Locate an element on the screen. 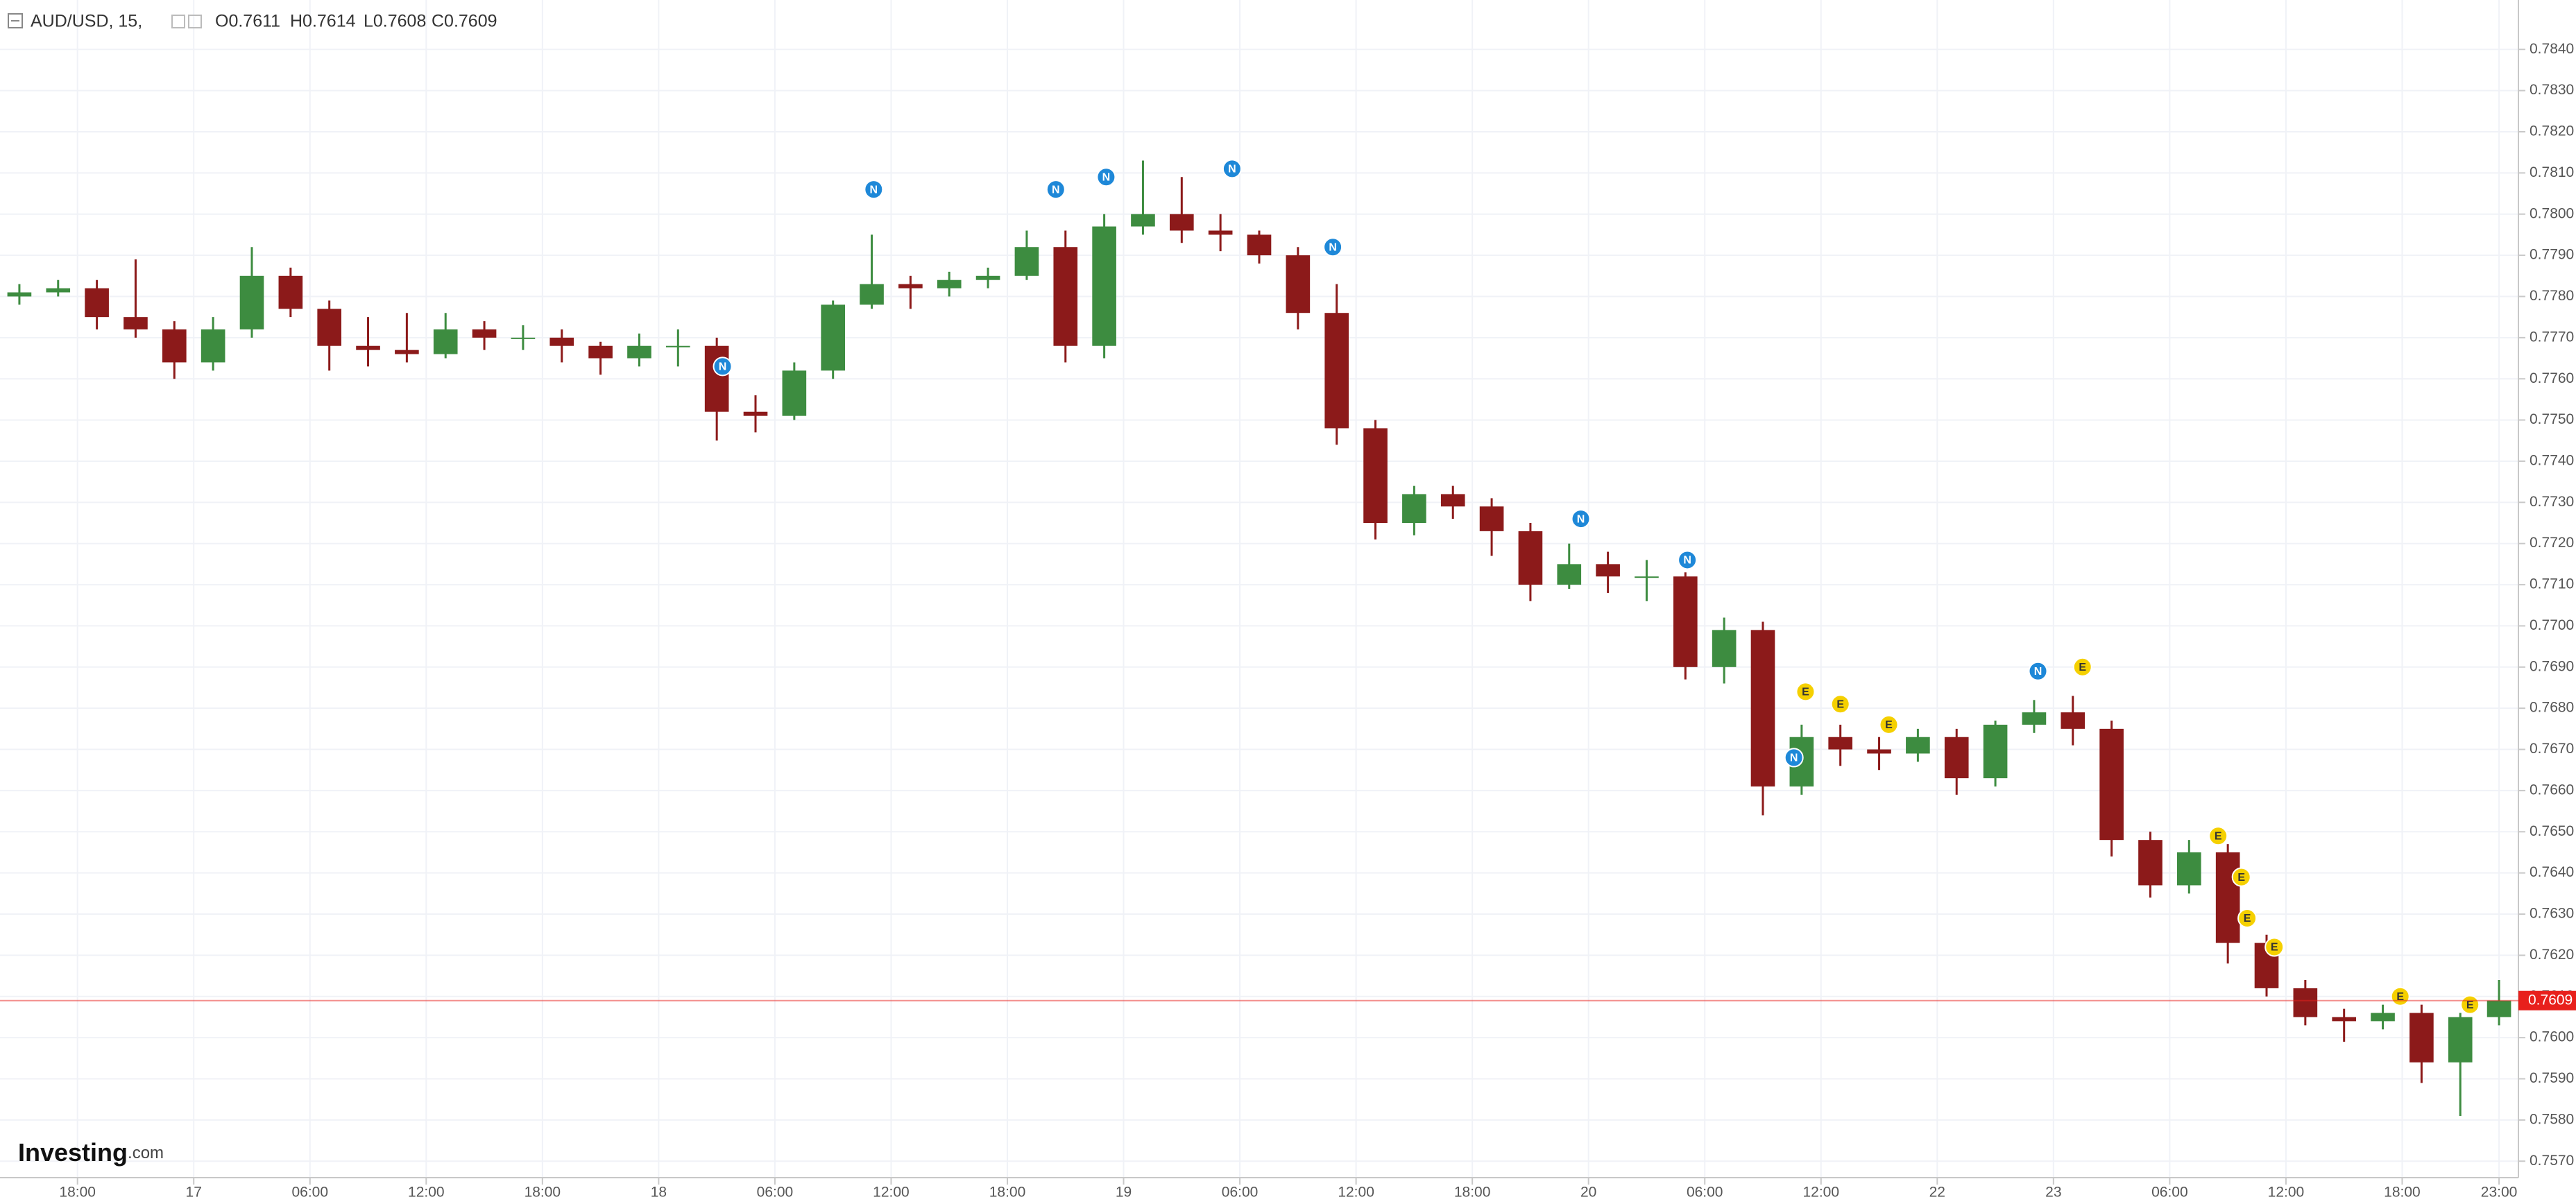 This screenshot has width=2576, height=1204. logo-main: Investing is located at coordinates (73, 1152).